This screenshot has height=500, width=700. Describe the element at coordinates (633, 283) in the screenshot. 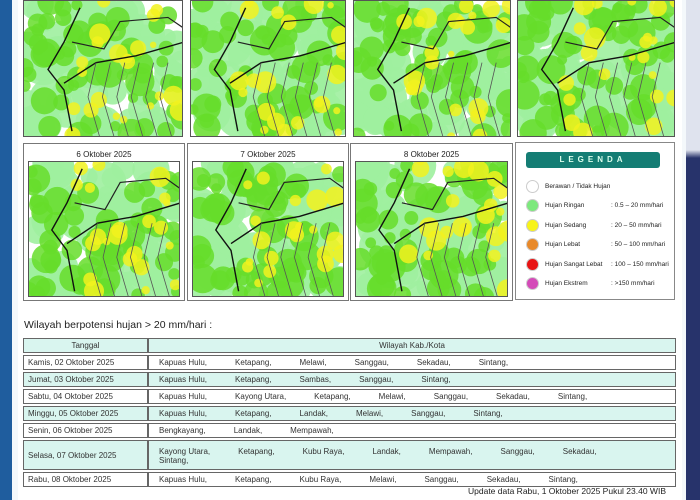

I see `legend-range: : >150 mm/hari` at that location.